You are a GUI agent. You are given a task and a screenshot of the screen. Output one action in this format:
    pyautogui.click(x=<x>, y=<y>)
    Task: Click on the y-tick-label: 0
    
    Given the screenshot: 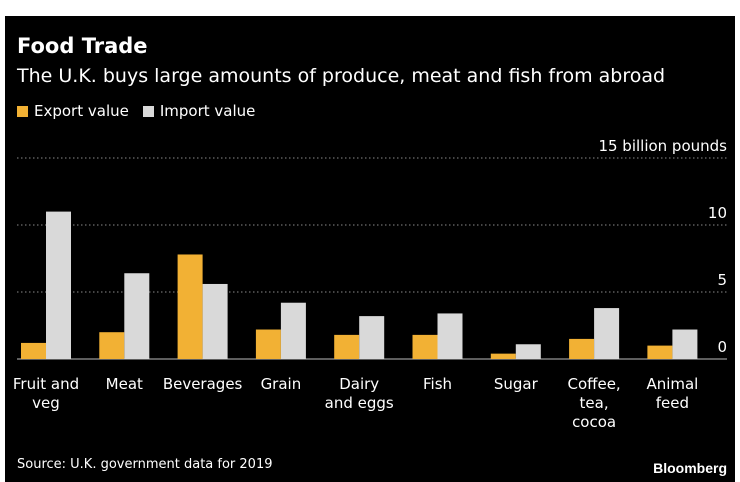 What is the action you would take?
    pyautogui.click(x=722, y=347)
    